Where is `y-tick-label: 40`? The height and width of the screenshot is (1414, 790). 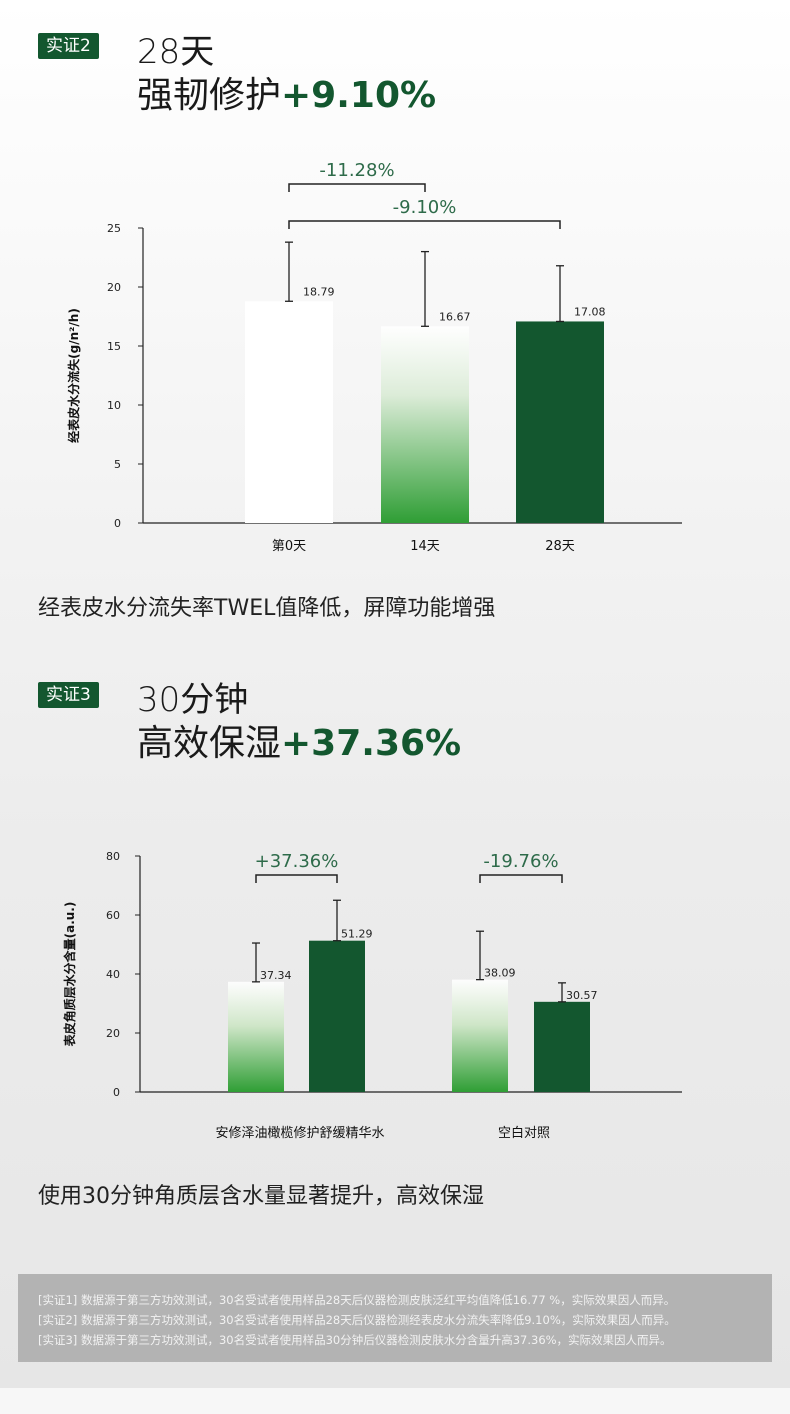 y-tick-label: 40 is located at coordinates (113, 974).